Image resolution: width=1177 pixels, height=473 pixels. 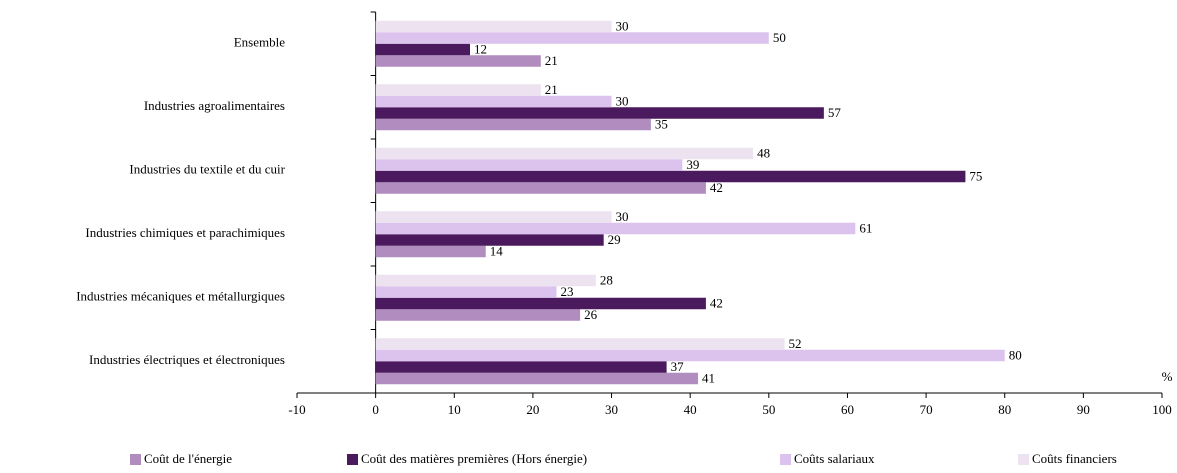 What do you see at coordinates (1167, 376) in the screenshot?
I see `unit-label: %` at bounding box center [1167, 376].